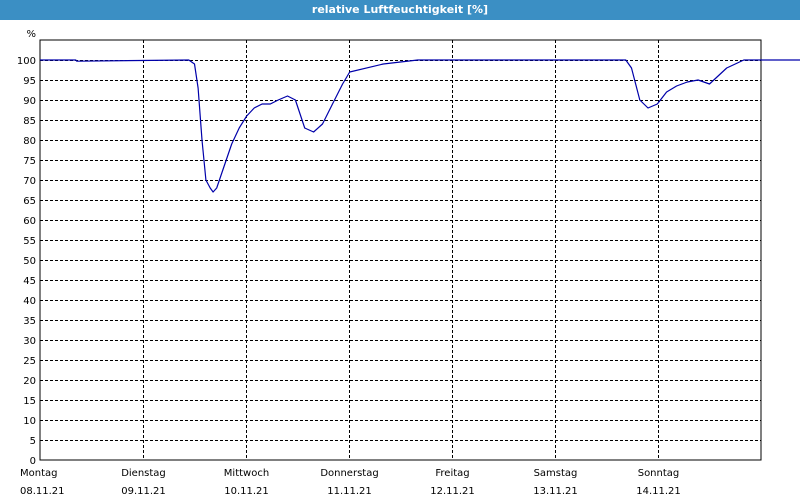  Describe the element at coordinates (143, 491) in the screenshot. I see `x-tick-date-label: 09.11.21` at that location.